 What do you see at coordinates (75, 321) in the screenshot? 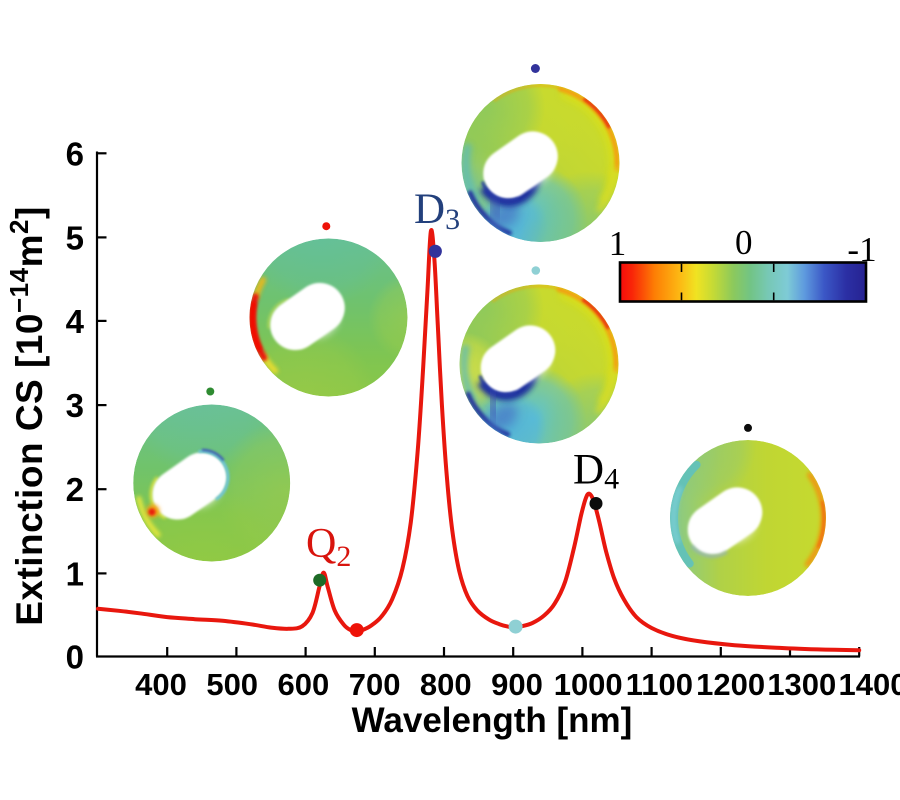
I see `svg-text: 4` at bounding box center [75, 321].